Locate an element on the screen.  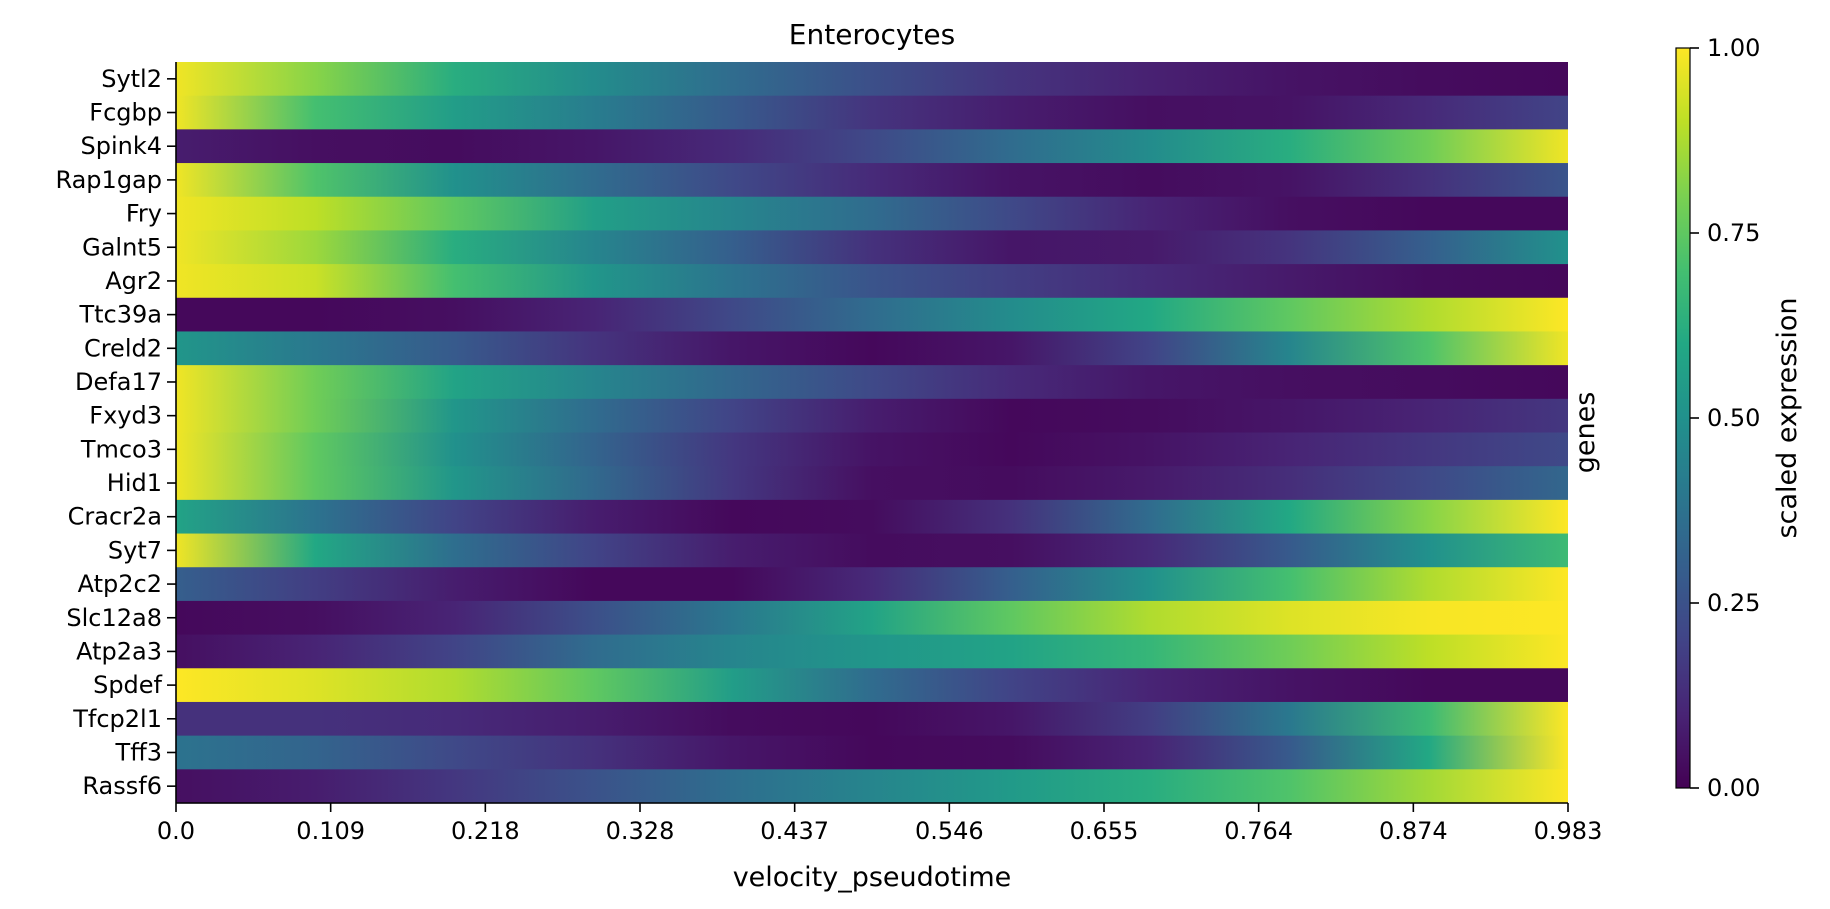
heatmap-row-fcgbp is located at coordinates (872, 112).